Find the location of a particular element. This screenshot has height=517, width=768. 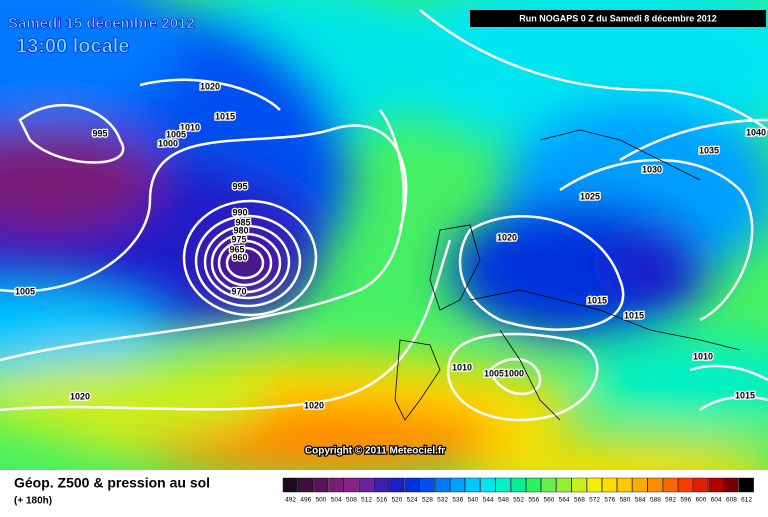

isobar-label: 960 is located at coordinates (239, 257).